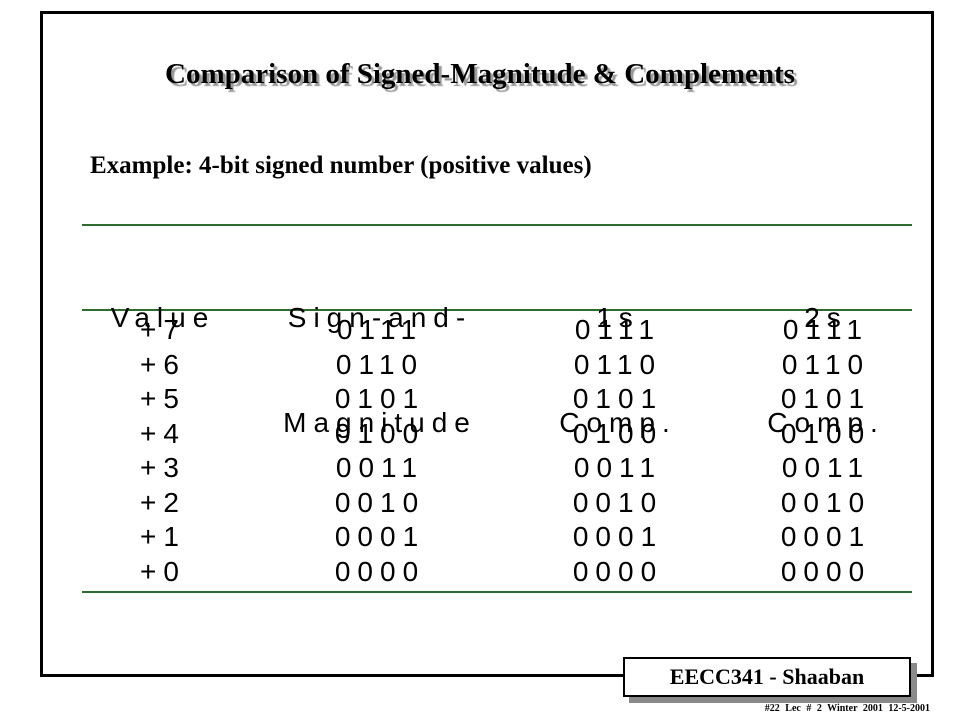 Image resolution: width=960 pixels, height=720 pixels. What do you see at coordinates (618, 317) in the screenshot?
I see `header-ones-complement-line1: 1s` at bounding box center [618, 317].